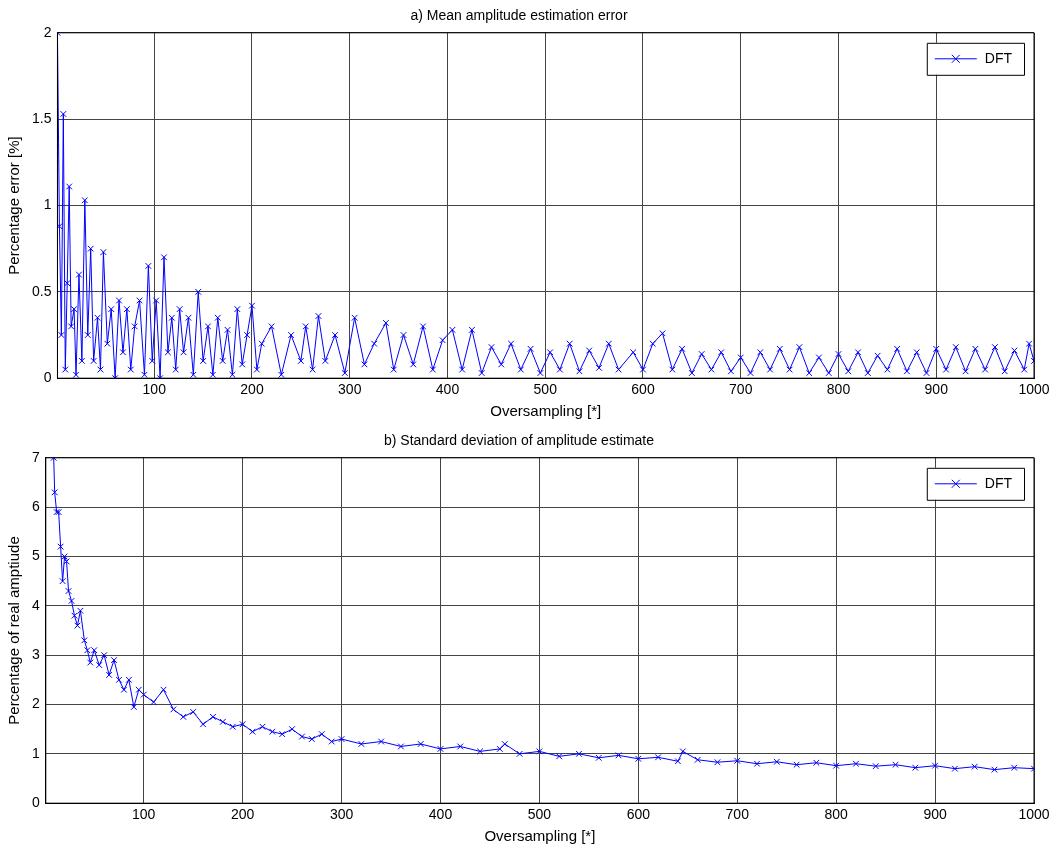 The height and width of the screenshot is (851, 1056). Describe the element at coordinates (14, 630) in the screenshot. I see `y-axis-title: Percentage of real amptiude` at that location.